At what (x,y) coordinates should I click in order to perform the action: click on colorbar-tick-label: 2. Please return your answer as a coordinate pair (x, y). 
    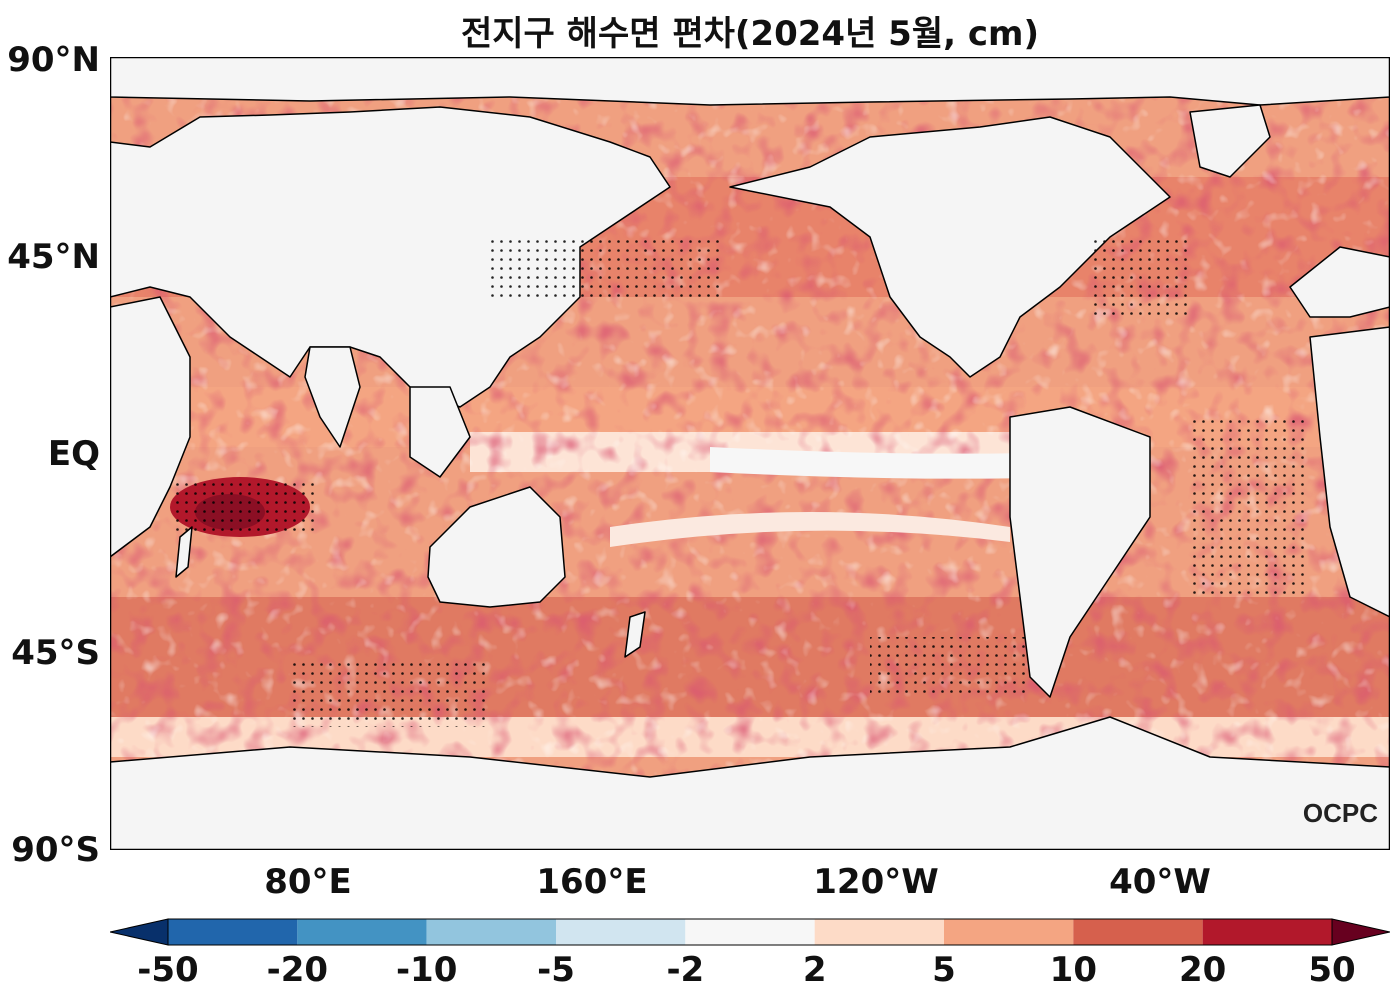
    Looking at the image, I should click on (814, 970).